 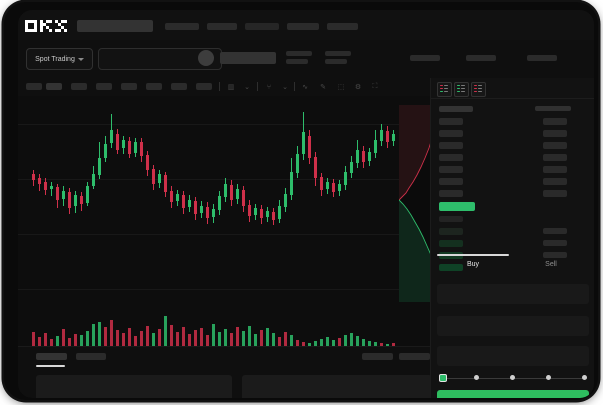 I want to click on screenshot-icon: ⬚, so click(x=341, y=87).